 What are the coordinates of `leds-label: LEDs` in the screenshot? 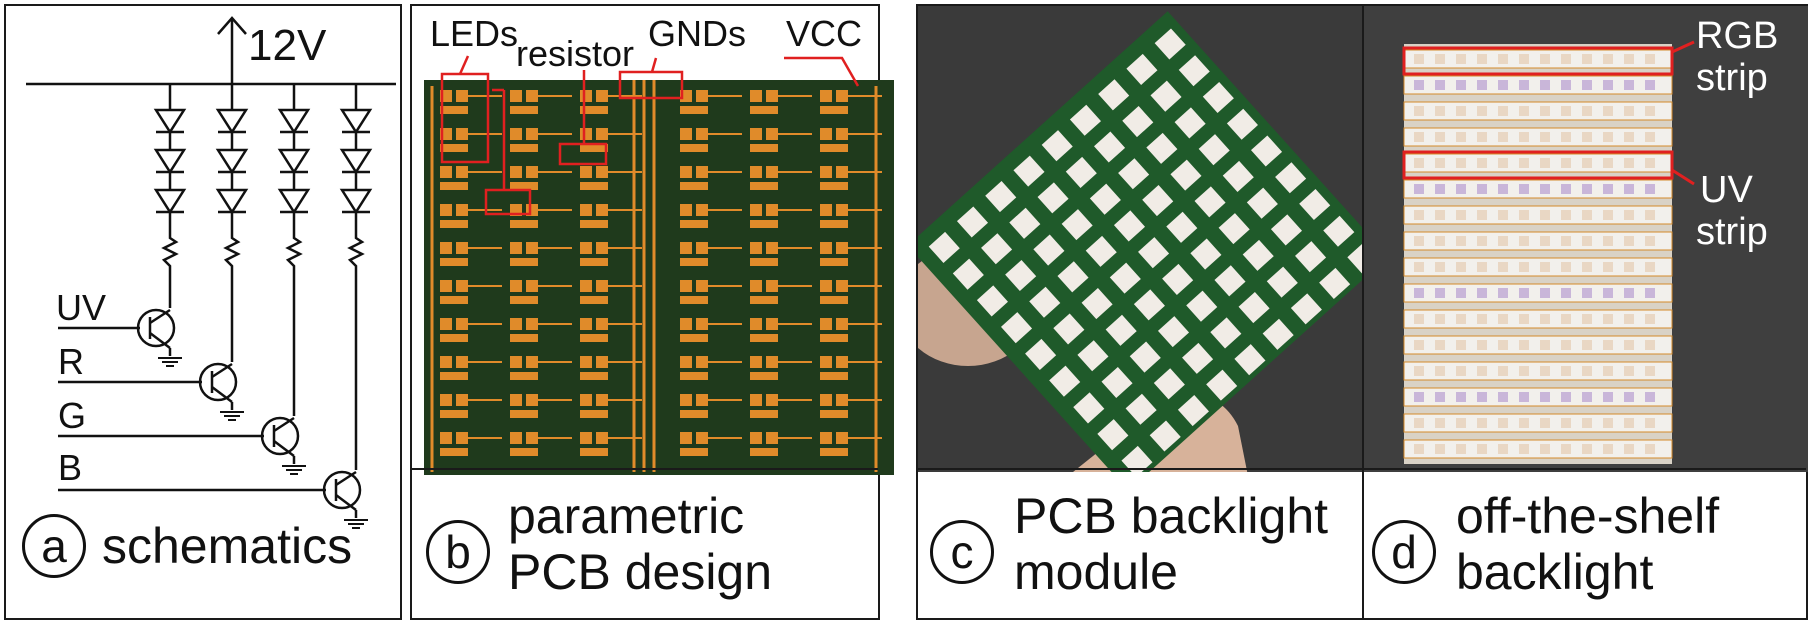 It's located at (474, 33).